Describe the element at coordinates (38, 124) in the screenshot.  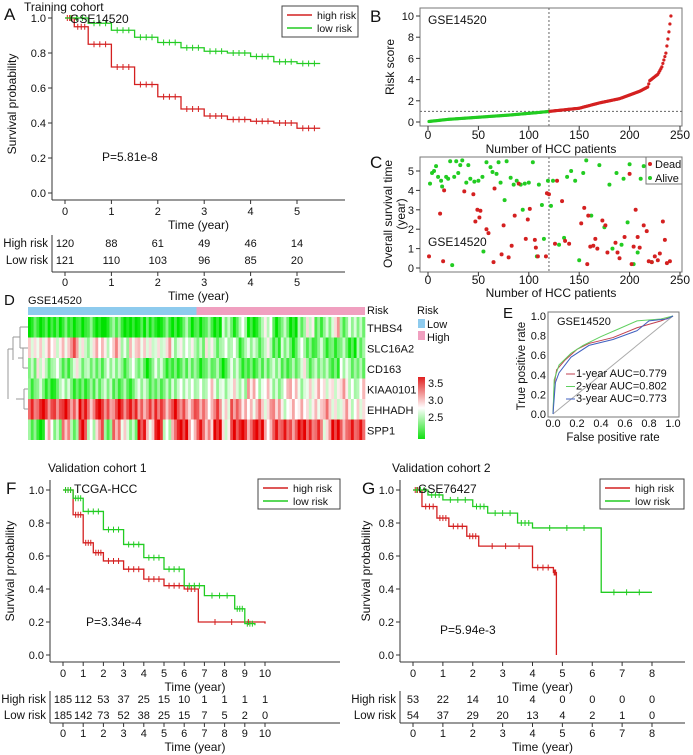
I see `y-tick-label: 0.4` at that location.